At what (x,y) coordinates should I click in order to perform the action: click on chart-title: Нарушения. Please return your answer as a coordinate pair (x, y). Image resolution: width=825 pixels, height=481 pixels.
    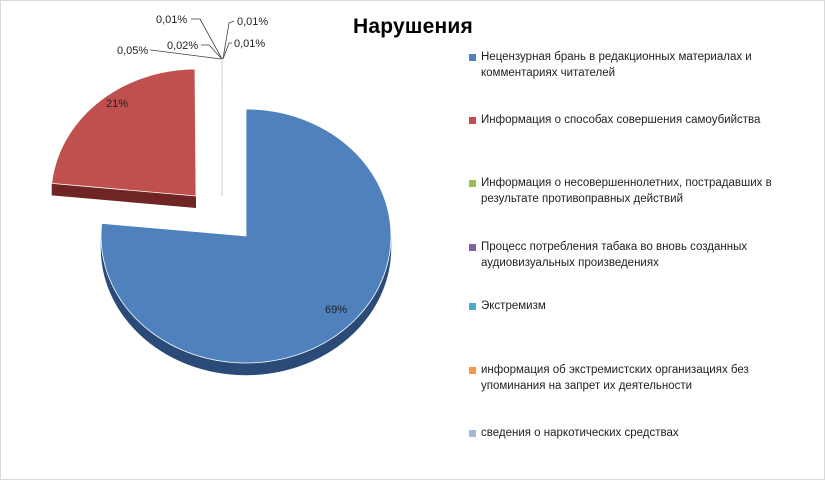
    Looking at the image, I should click on (413, 27).